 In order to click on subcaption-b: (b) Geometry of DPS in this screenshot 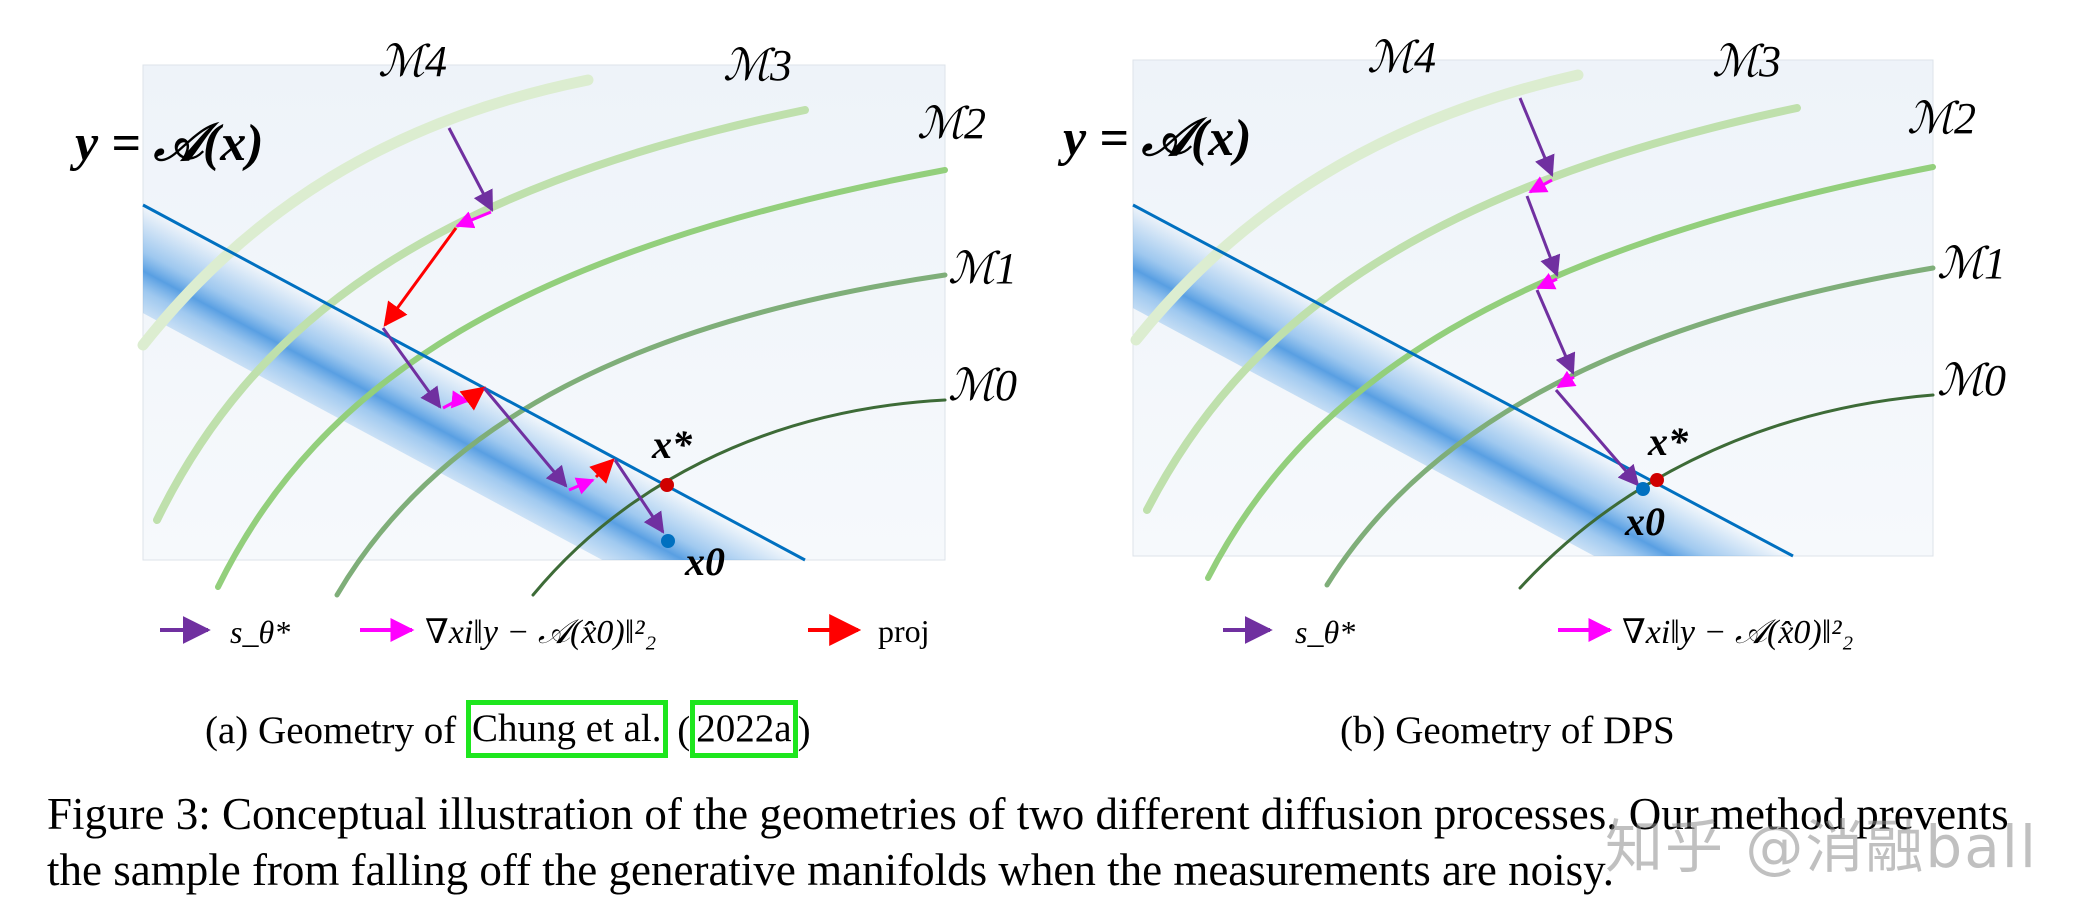, I will do `click(1507, 730)`.